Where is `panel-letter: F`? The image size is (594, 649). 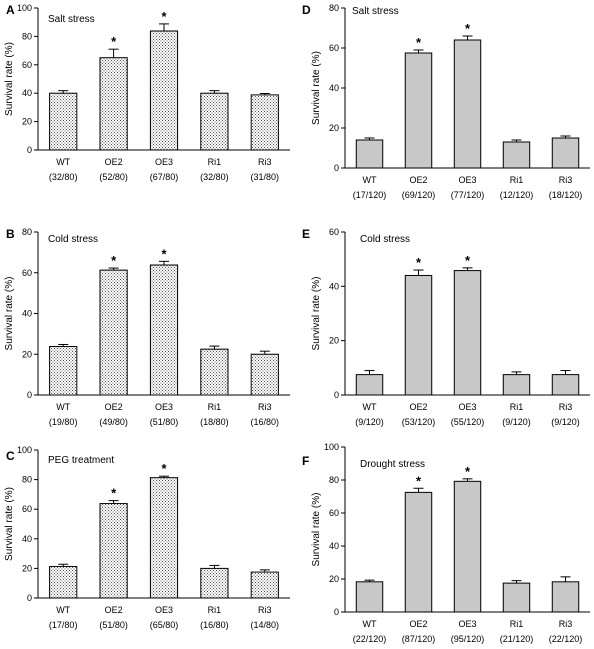
panel-letter: F is located at coordinates (305, 461).